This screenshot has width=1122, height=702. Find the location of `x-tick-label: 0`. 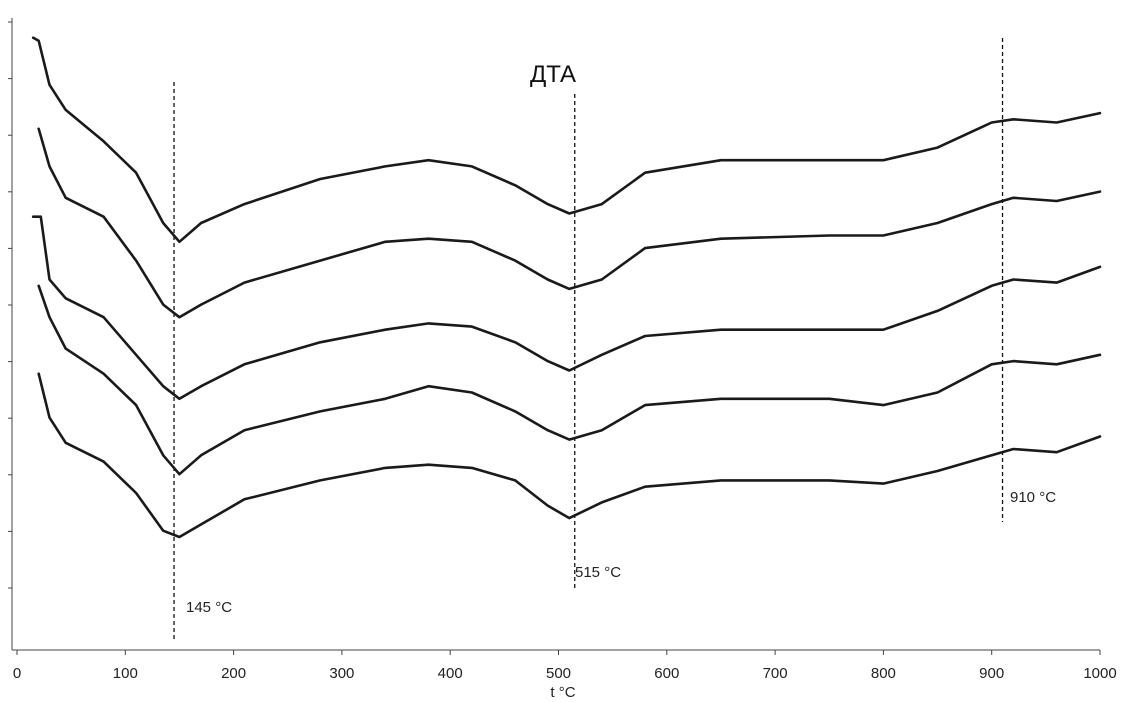

x-tick-label: 0 is located at coordinates (17, 673).